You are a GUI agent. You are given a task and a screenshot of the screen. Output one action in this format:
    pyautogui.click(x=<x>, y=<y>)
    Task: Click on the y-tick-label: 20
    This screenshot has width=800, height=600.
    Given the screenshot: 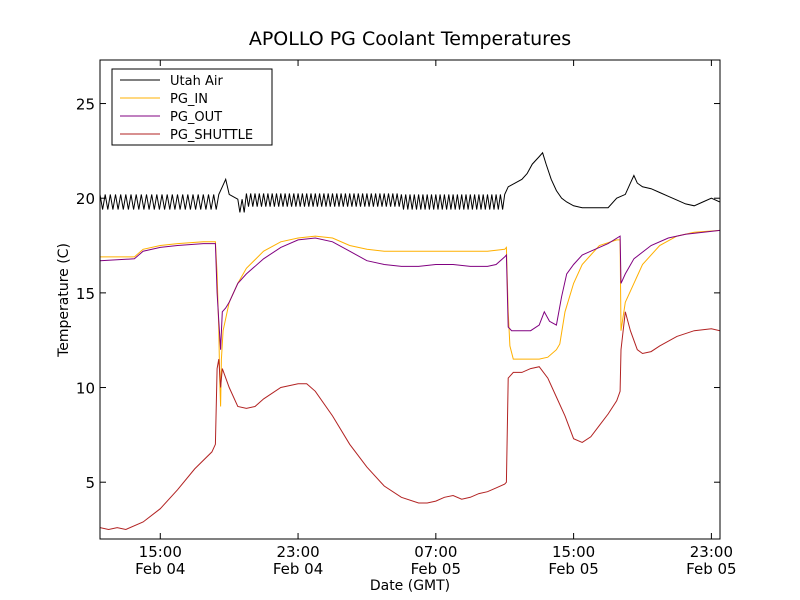 What is the action you would take?
    pyautogui.click(x=85, y=199)
    